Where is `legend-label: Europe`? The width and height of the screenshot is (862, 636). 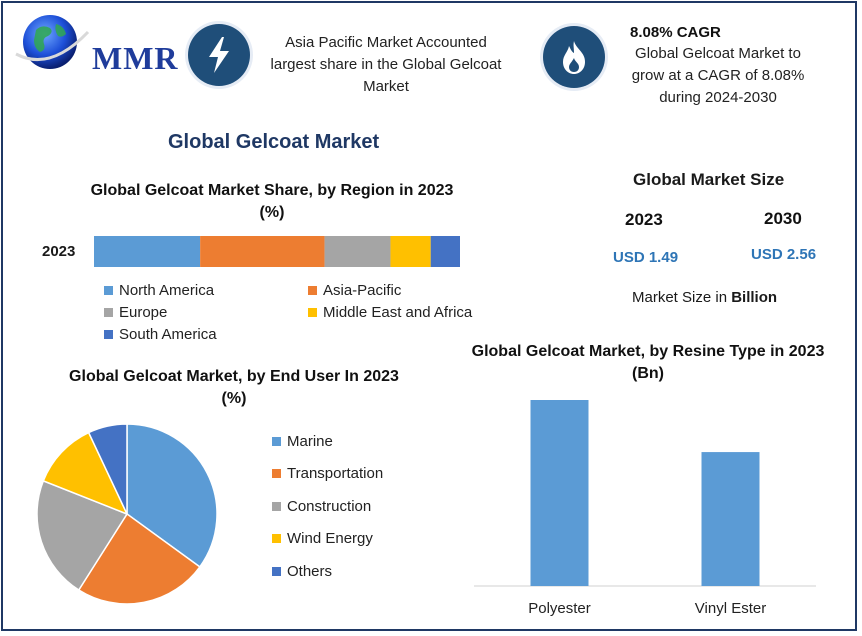 legend-label: Europe is located at coordinates (143, 312).